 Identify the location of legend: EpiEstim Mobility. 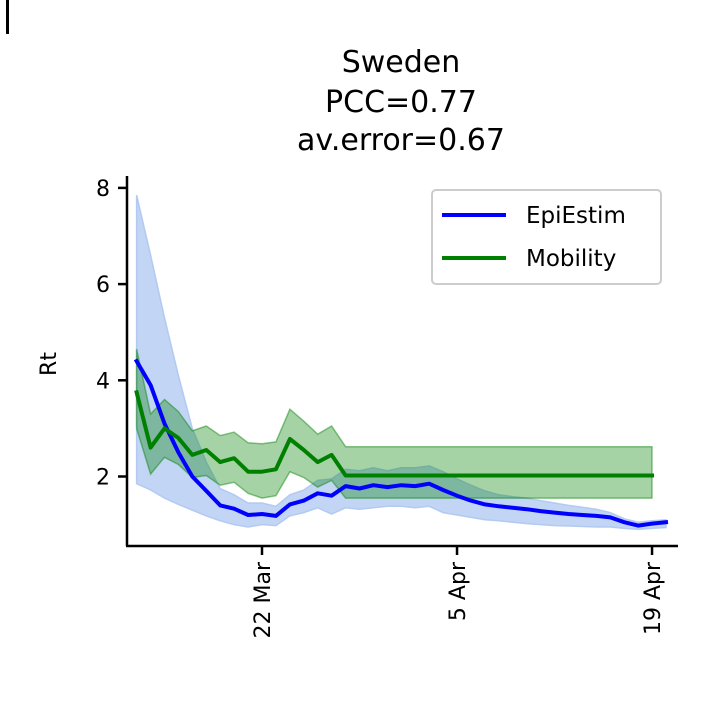
(546, 237).